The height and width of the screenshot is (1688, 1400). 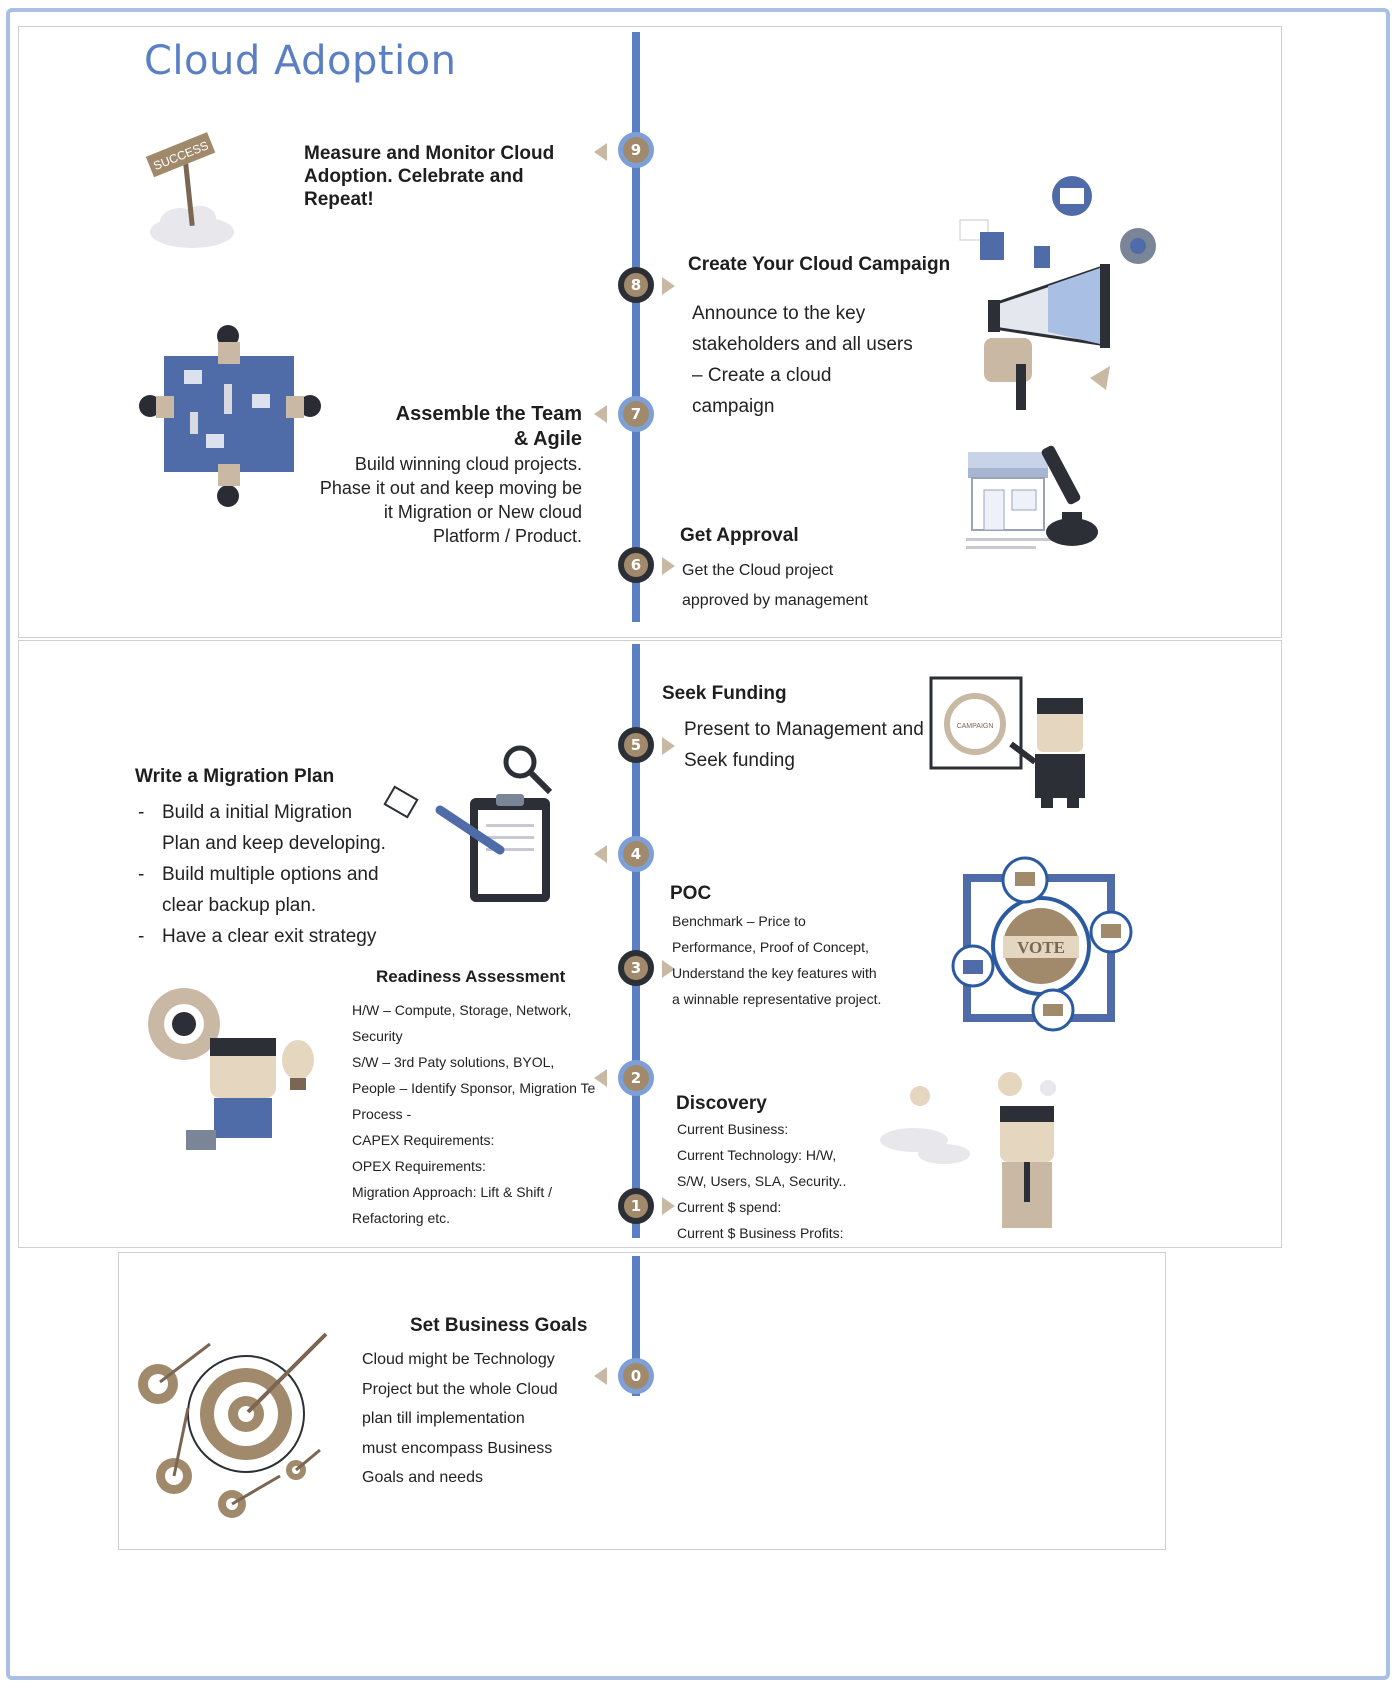 What do you see at coordinates (691, 893) in the screenshot?
I see `step-heading: POC` at bounding box center [691, 893].